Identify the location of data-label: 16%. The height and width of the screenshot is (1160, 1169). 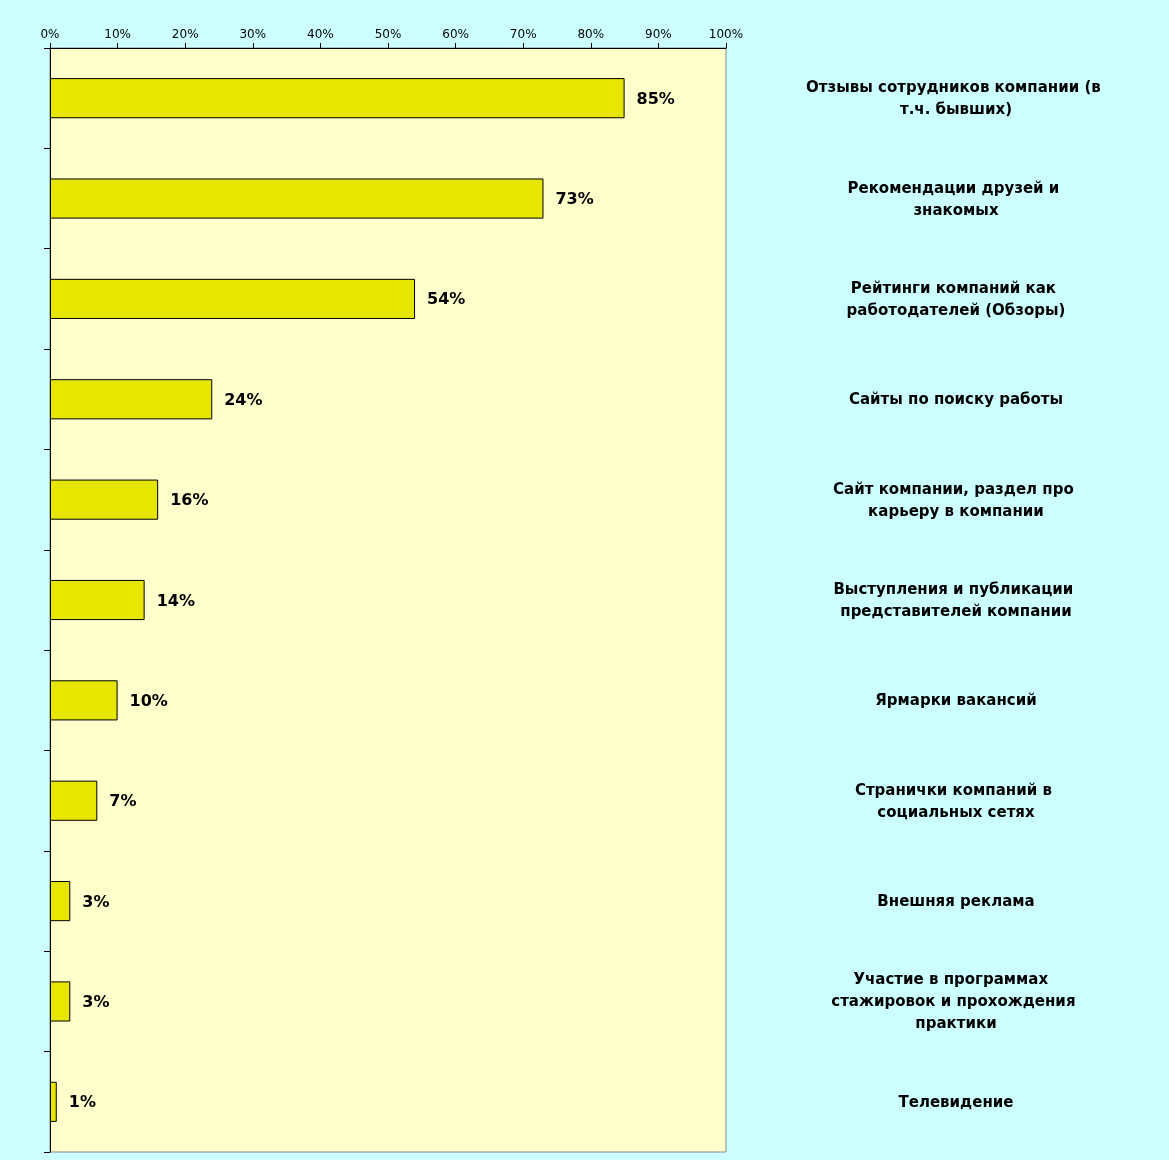
(189, 500).